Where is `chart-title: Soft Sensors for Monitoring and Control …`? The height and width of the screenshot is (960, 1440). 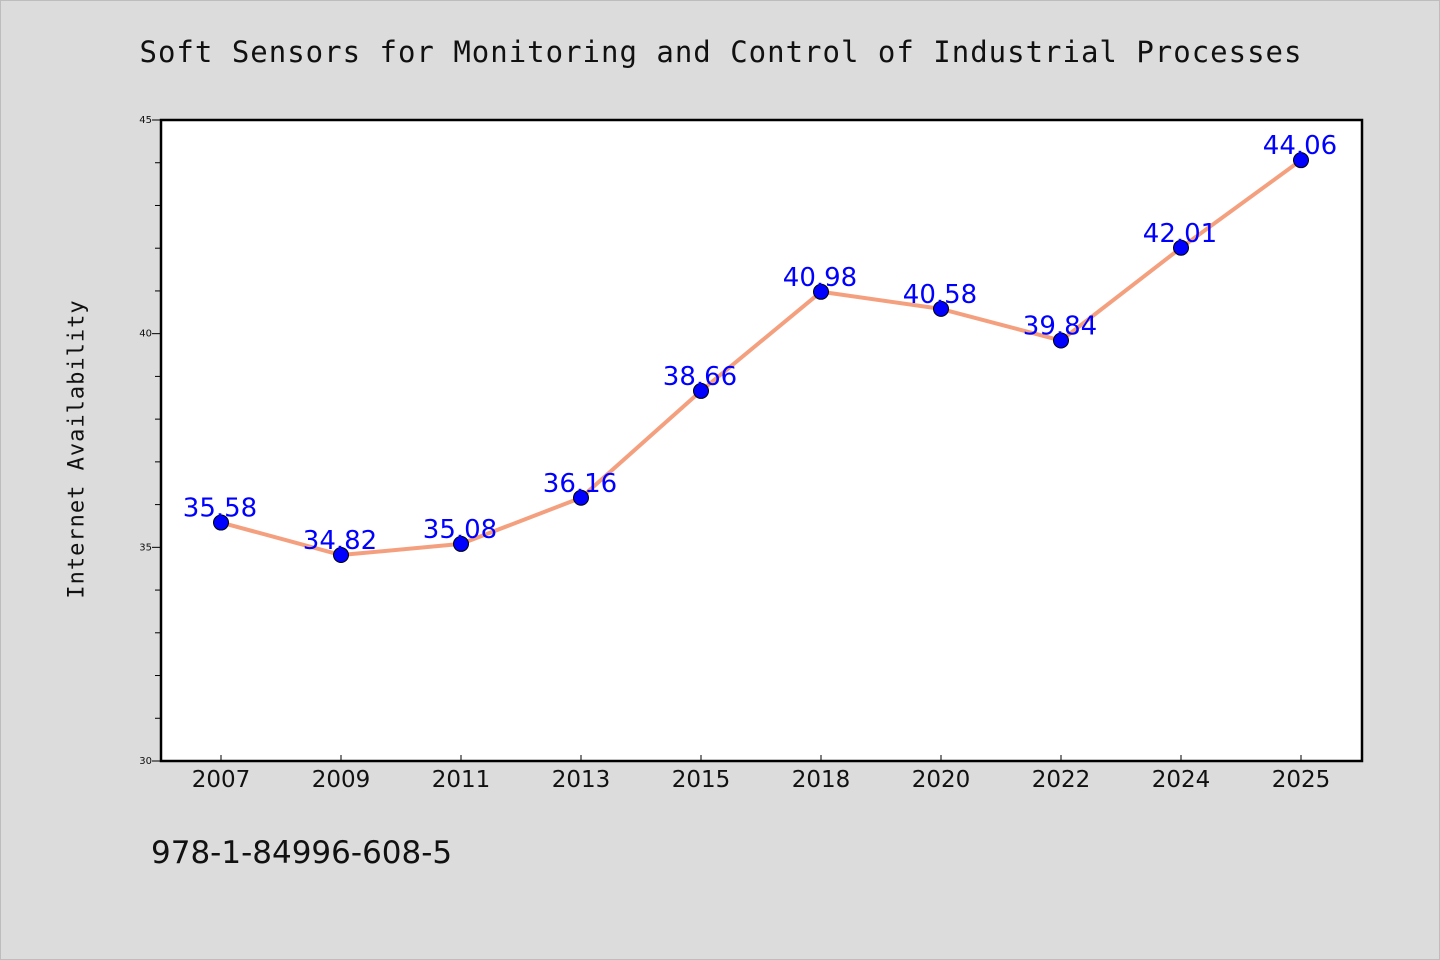 chart-title: Soft Sensors for Monitoring and Control … is located at coordinates (721, 52).